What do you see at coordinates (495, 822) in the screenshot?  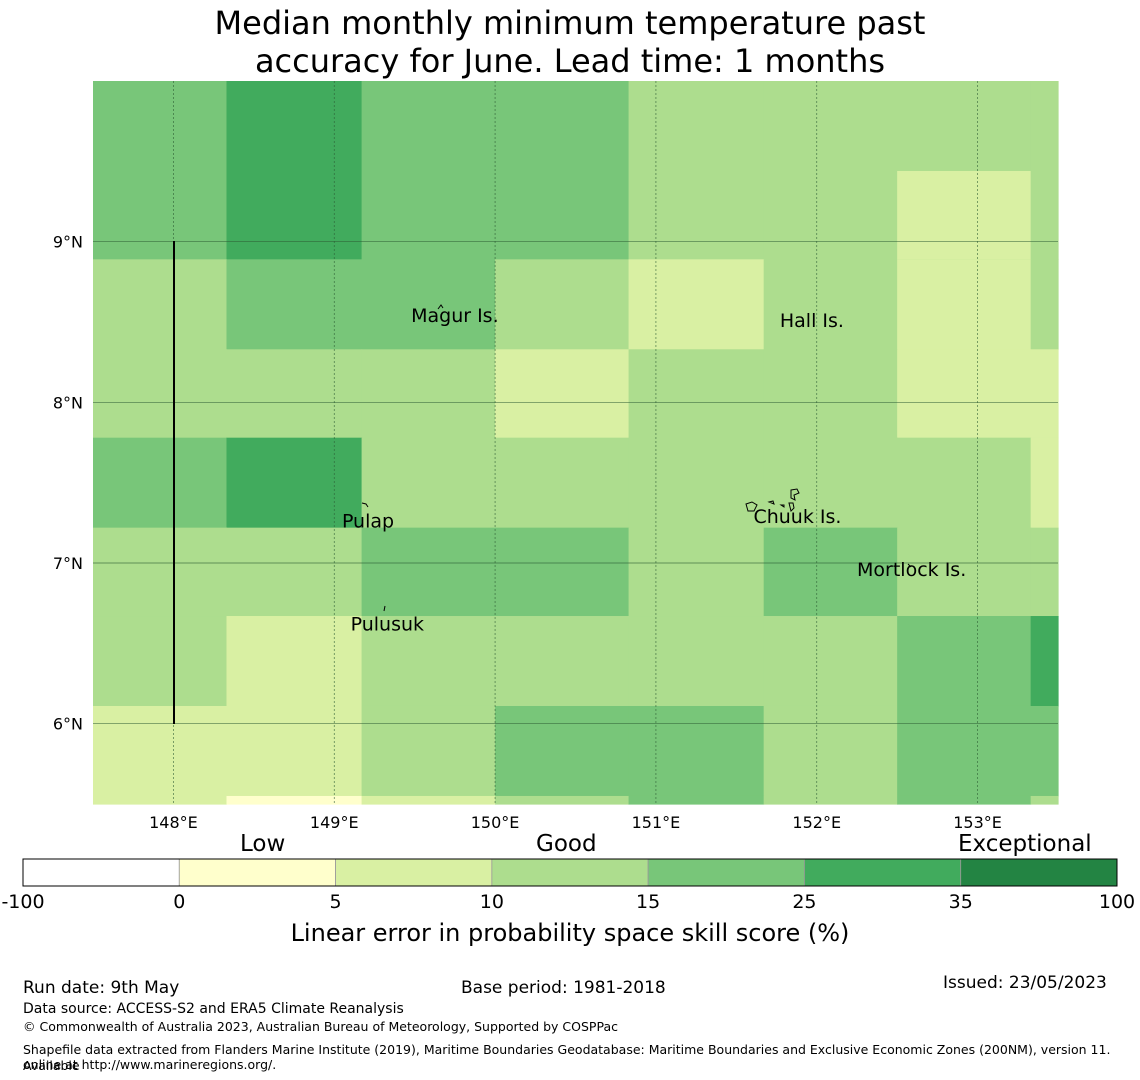 I see `lon-tick-label: 150°E` at bounding box center [495, 822].